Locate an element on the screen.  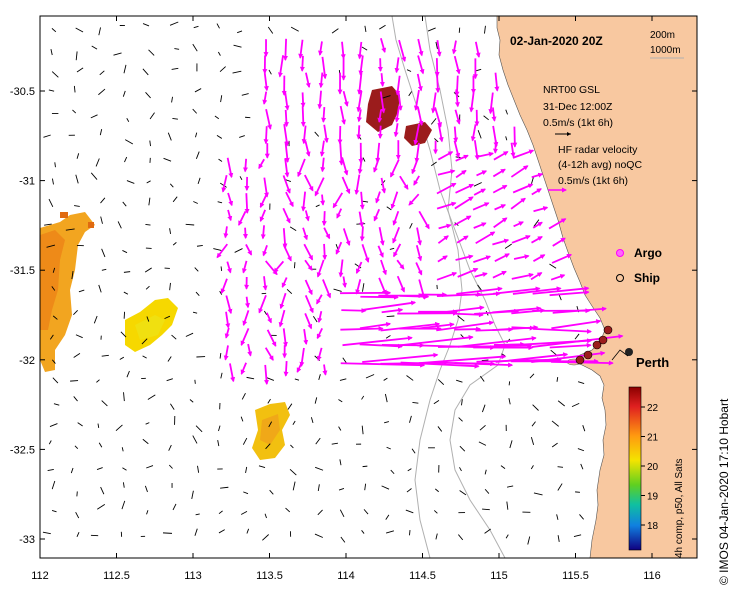
colorbar-tick-label: 19 is located at coordinates (653, 497).